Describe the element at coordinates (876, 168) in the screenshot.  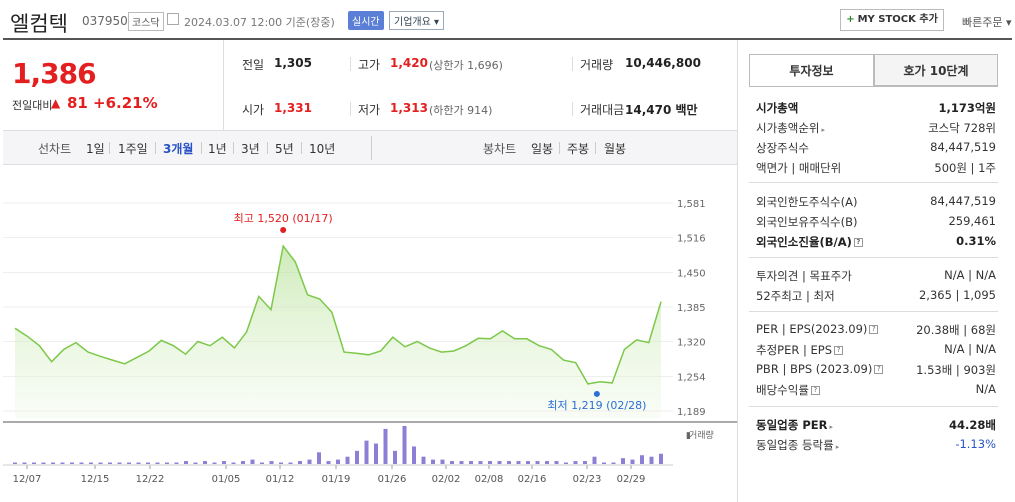
I see `info-row-face-value: 액면가 | 매매단위 500원 | 1주` at that location.